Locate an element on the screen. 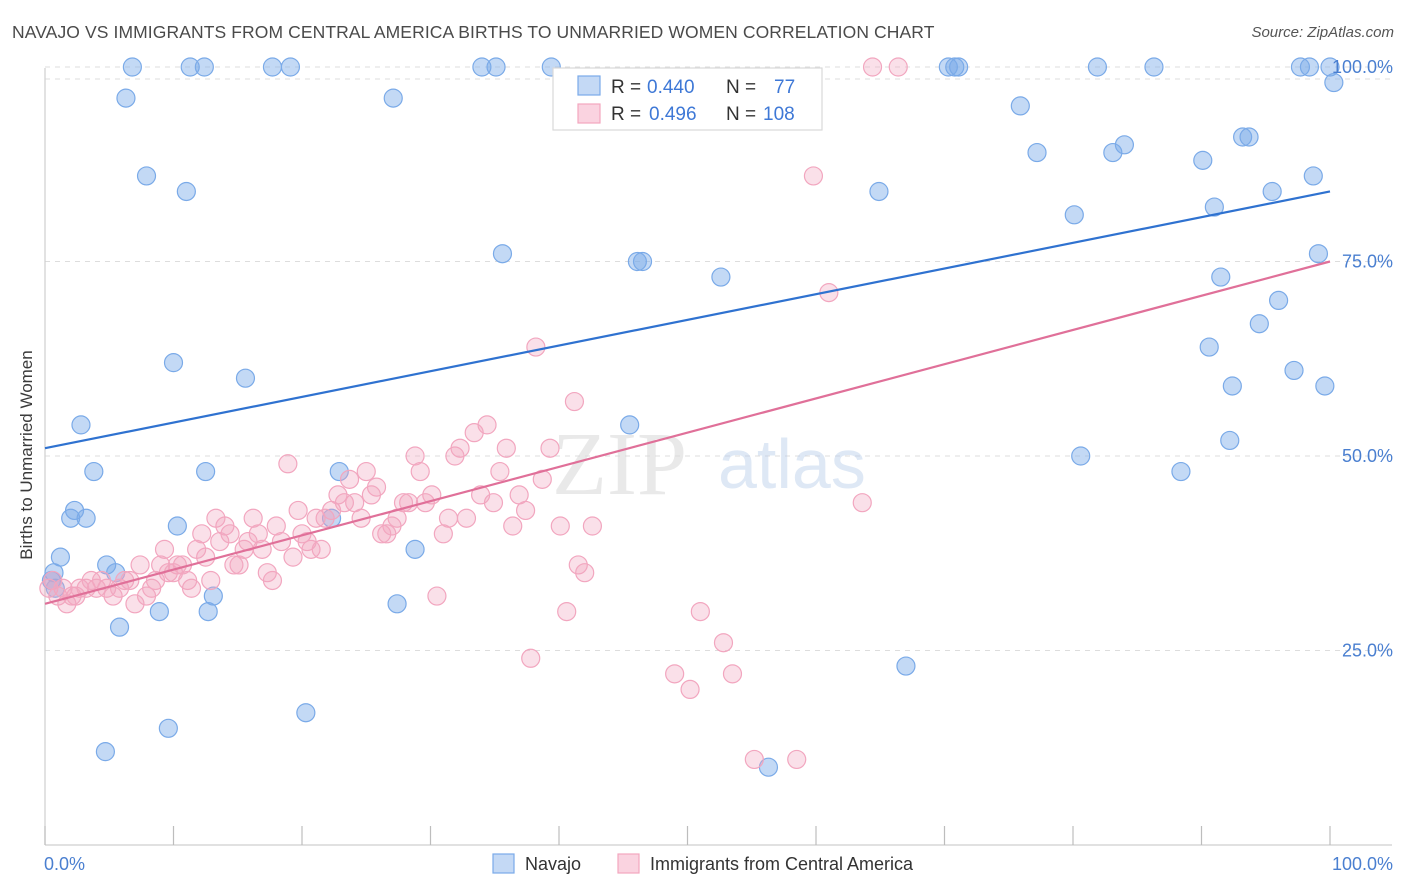 The width and height of the screenshot is (1406, 892). x-tick-label-1: 100.0% is located at coordinates (1362, 864).